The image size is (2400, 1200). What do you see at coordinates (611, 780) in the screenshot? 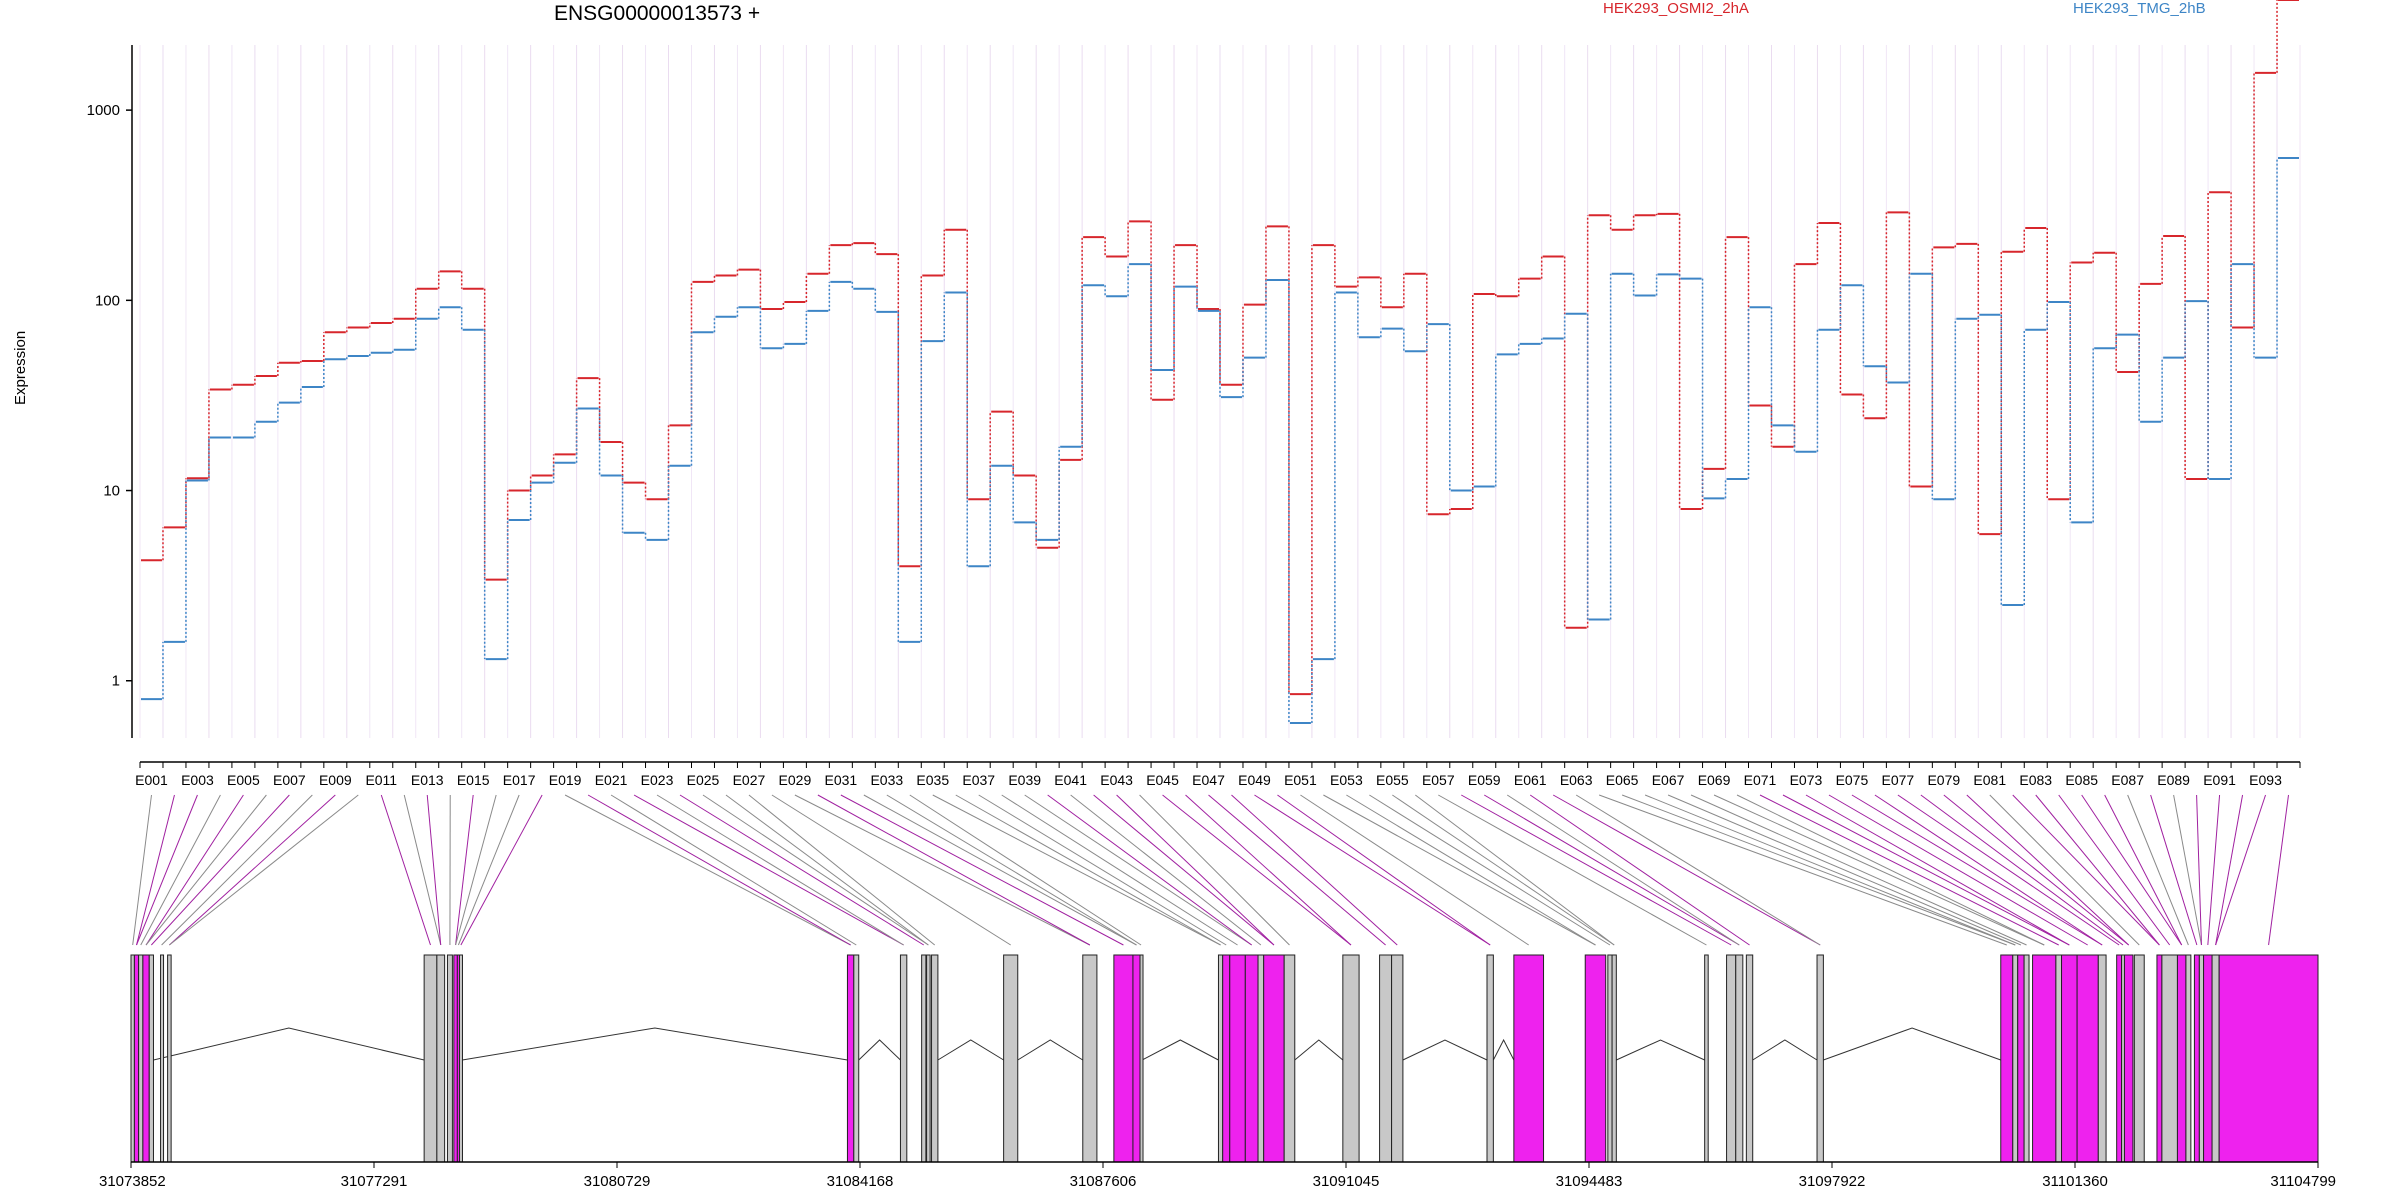
I see `x-tick-label: E021` at bounding box center [611, 780].